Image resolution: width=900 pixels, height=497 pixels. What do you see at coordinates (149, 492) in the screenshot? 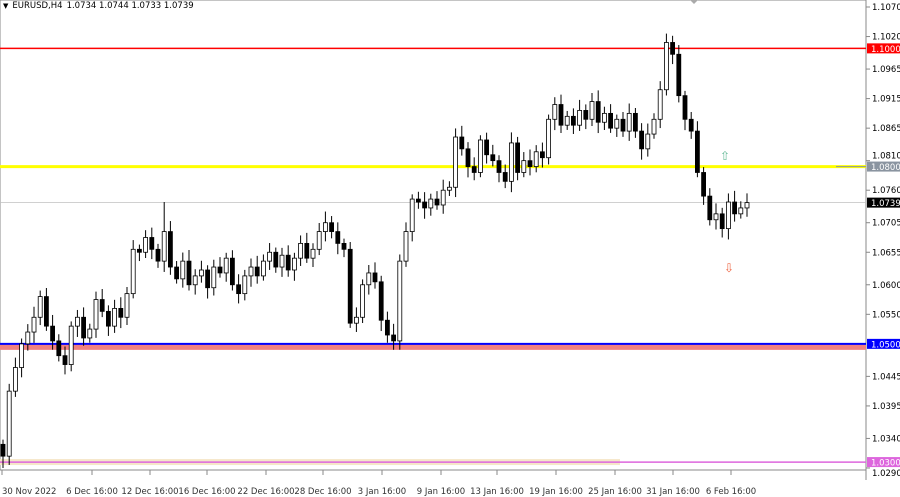
I see `x-tick-label: 12 Dec 16:00` at bounding box center [149, 492].